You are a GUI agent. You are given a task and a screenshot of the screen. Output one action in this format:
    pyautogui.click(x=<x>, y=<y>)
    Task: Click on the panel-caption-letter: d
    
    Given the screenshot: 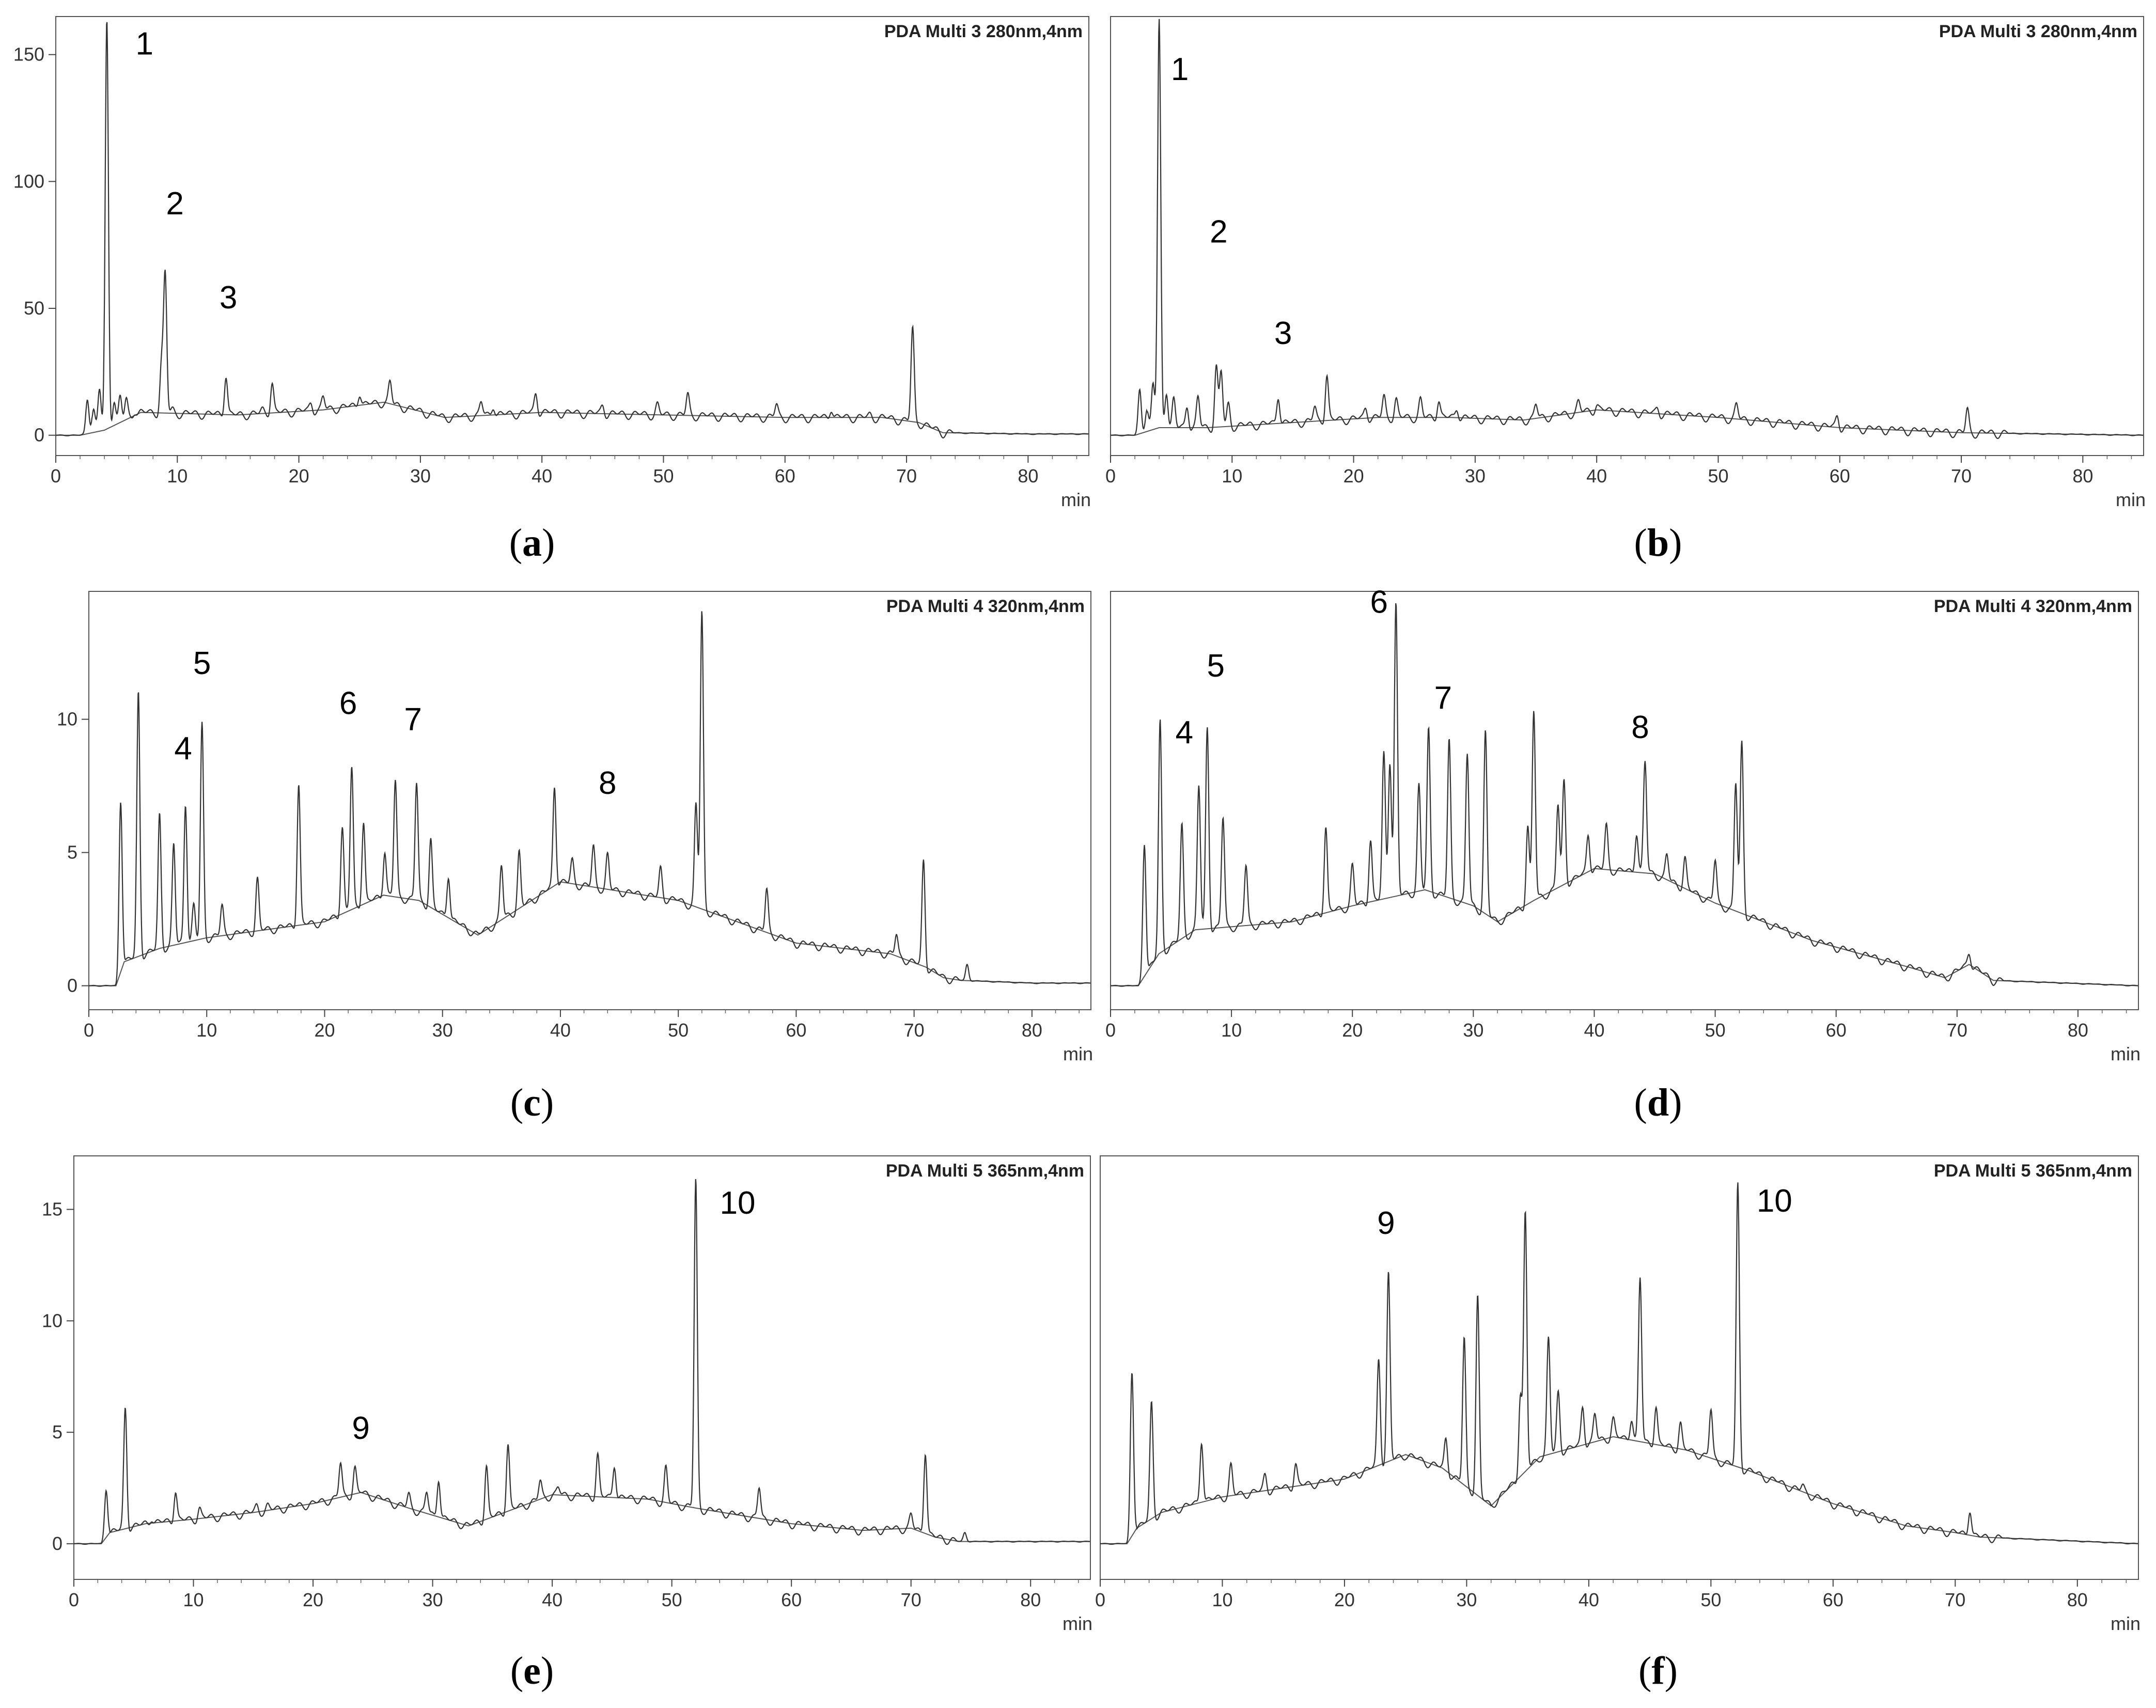 What is the action you would take?
    pyautogui.click(x=1658, y=1102)
    